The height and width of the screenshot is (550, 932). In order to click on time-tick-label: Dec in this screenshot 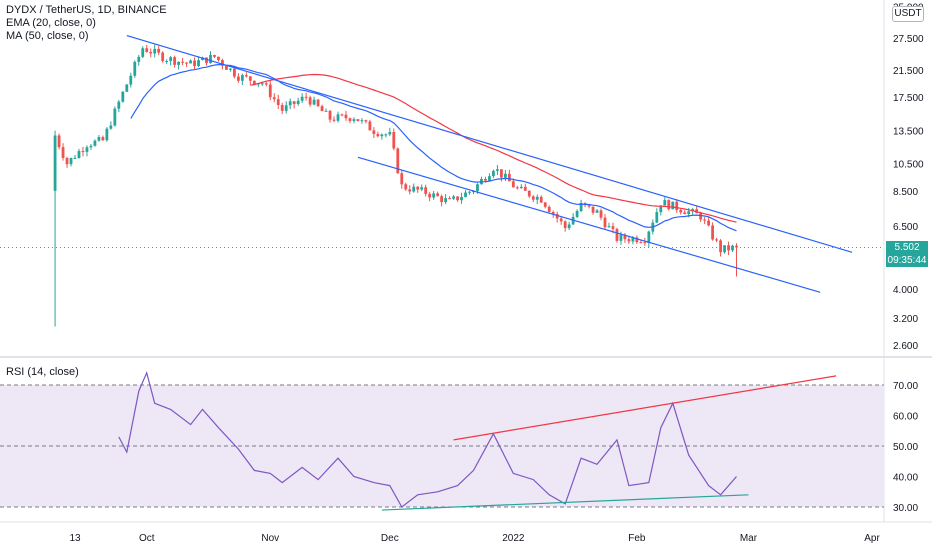, I will do `click(390, 538)`.